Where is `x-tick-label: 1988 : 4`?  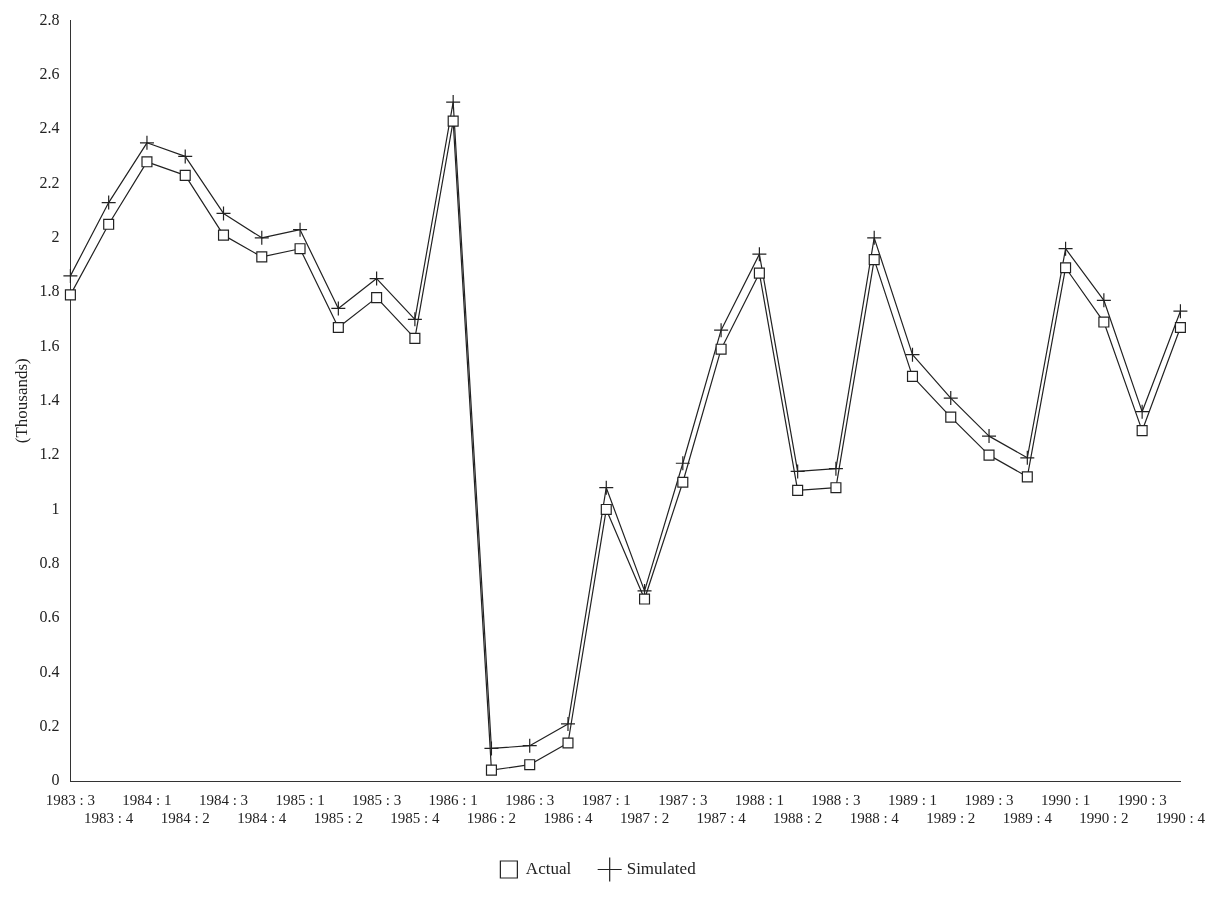 x-tick-label: 1988 : 4 is located at coordinates (874, 817).